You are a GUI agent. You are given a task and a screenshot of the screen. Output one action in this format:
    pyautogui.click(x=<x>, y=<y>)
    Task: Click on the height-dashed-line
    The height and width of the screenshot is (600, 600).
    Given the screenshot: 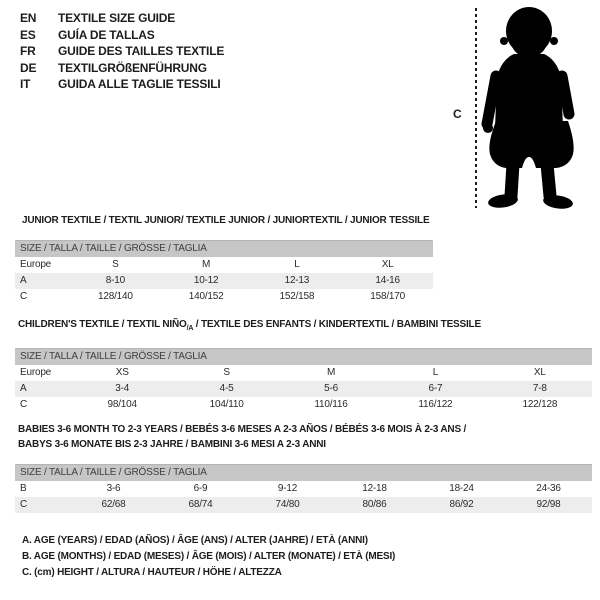 What is the action you would take?
    pyautogui.click(x=476, y=108)
    